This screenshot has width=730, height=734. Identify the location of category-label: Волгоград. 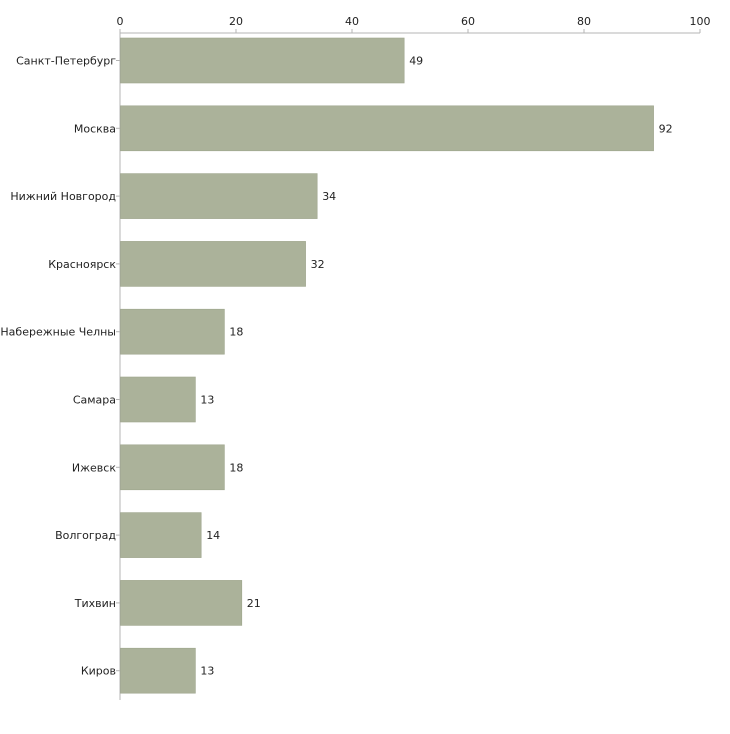
(85, 535).